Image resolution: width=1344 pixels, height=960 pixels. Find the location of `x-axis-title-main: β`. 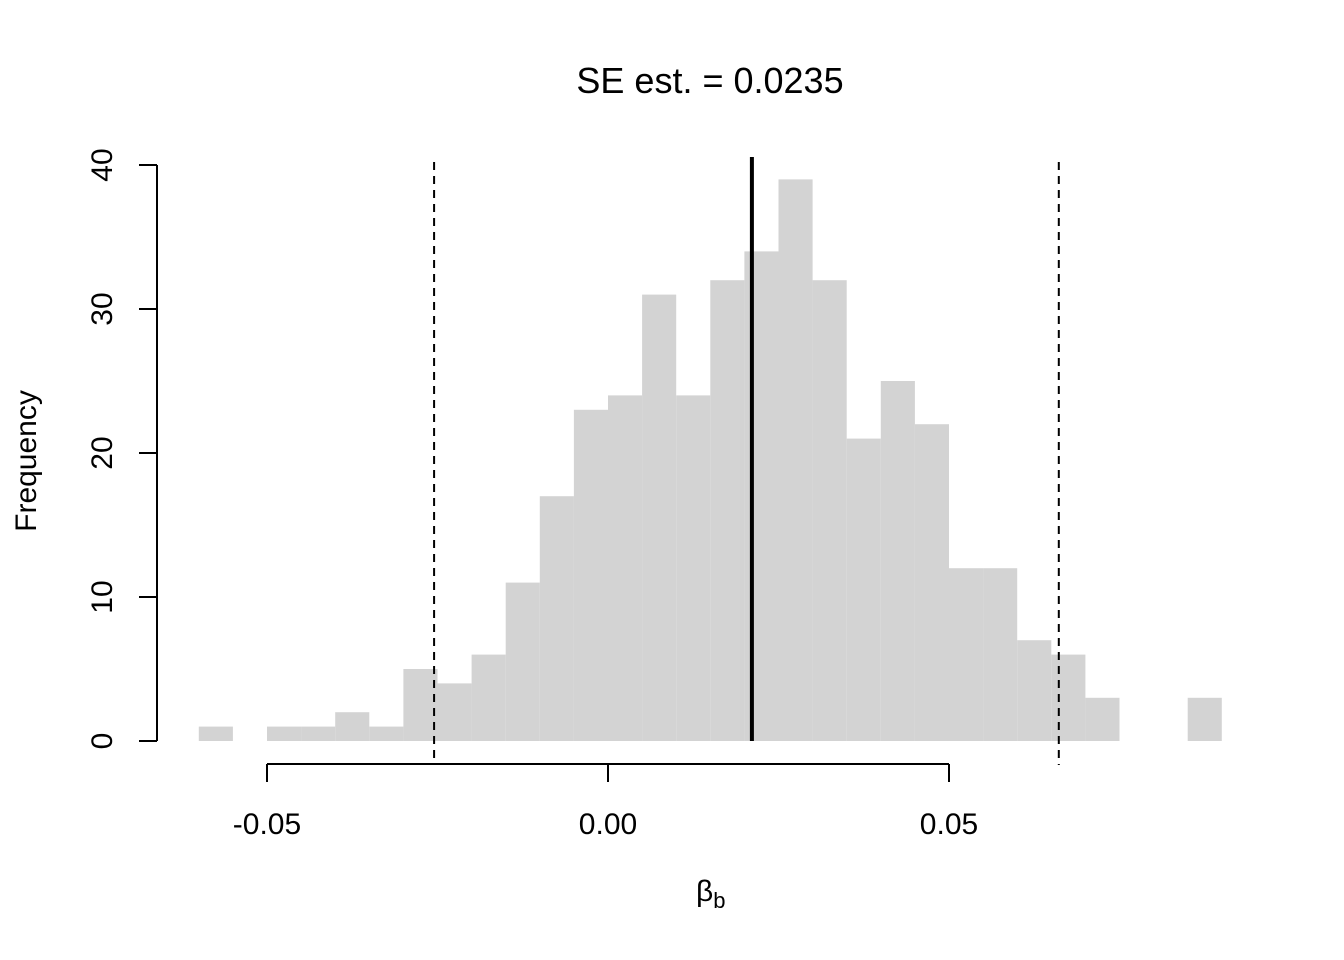

x-axis-title-main: β is located at coordinates (704, 891).